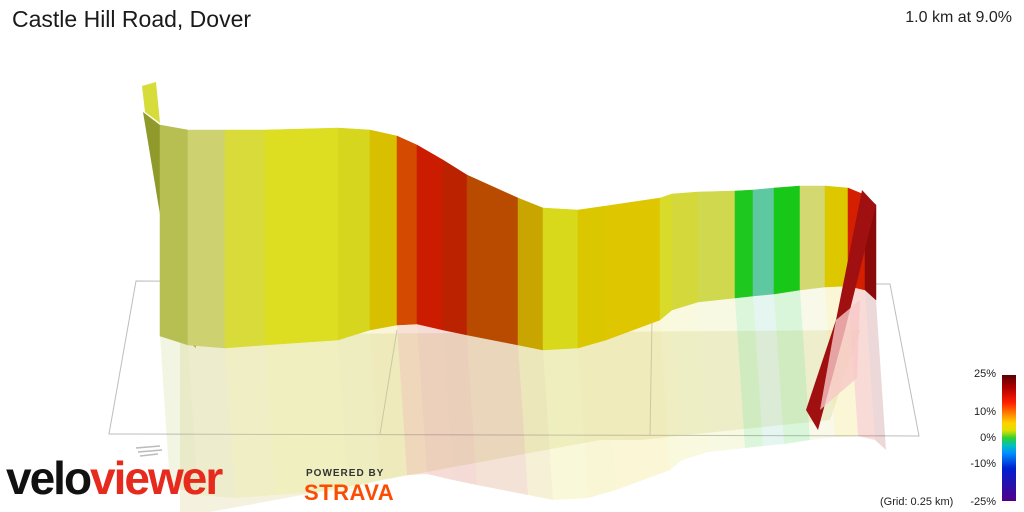 The image size is (1024, 512). What do you see at coordinates (149, 451) in the screenshot?
I see `speed-lines-icon` at bounding box center [149, 451].